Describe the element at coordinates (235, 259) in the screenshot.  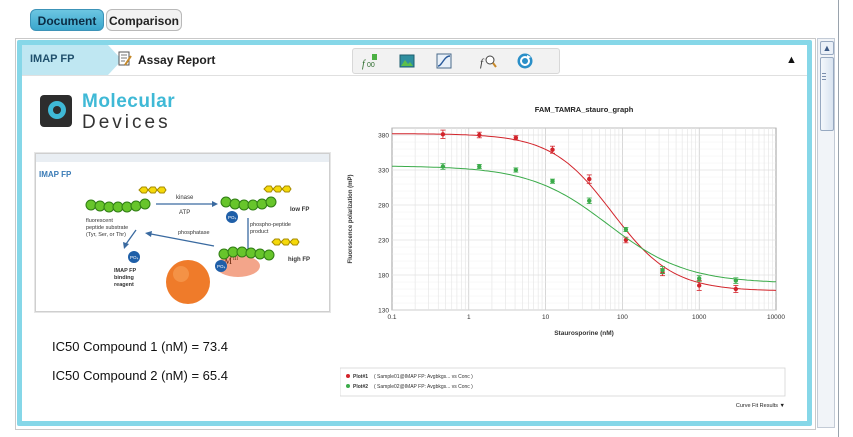
I see `svg-text: III` at that location.